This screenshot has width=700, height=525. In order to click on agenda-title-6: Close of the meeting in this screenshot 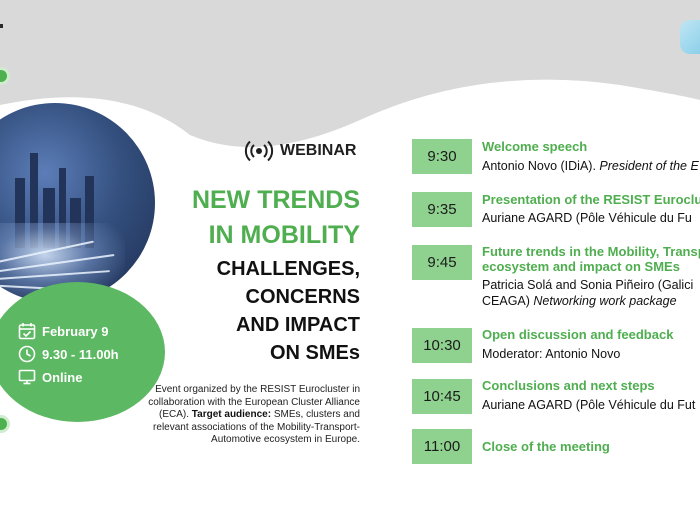, I will do `click(546, 446)`.